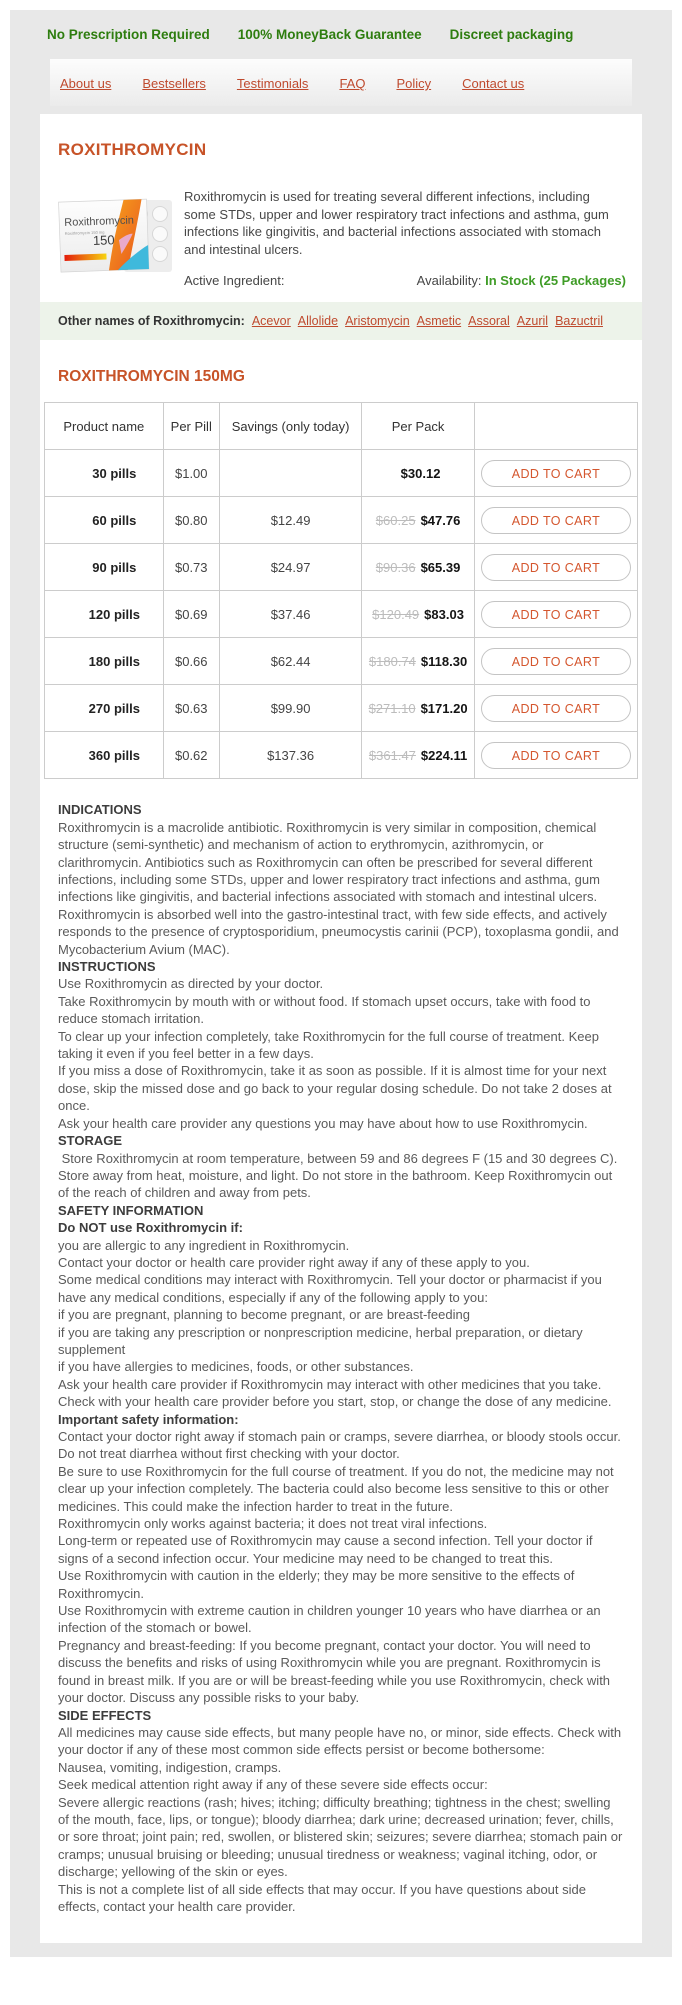  I want to click on per-pack-cell: $30.12, so click(418, 473).